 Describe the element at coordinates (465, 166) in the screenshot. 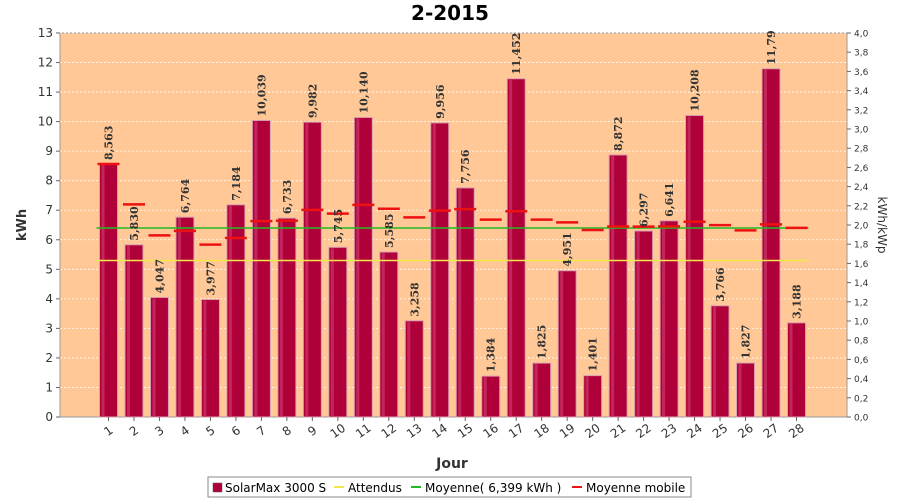

I see `bar-value-label: 7,756` at that location.